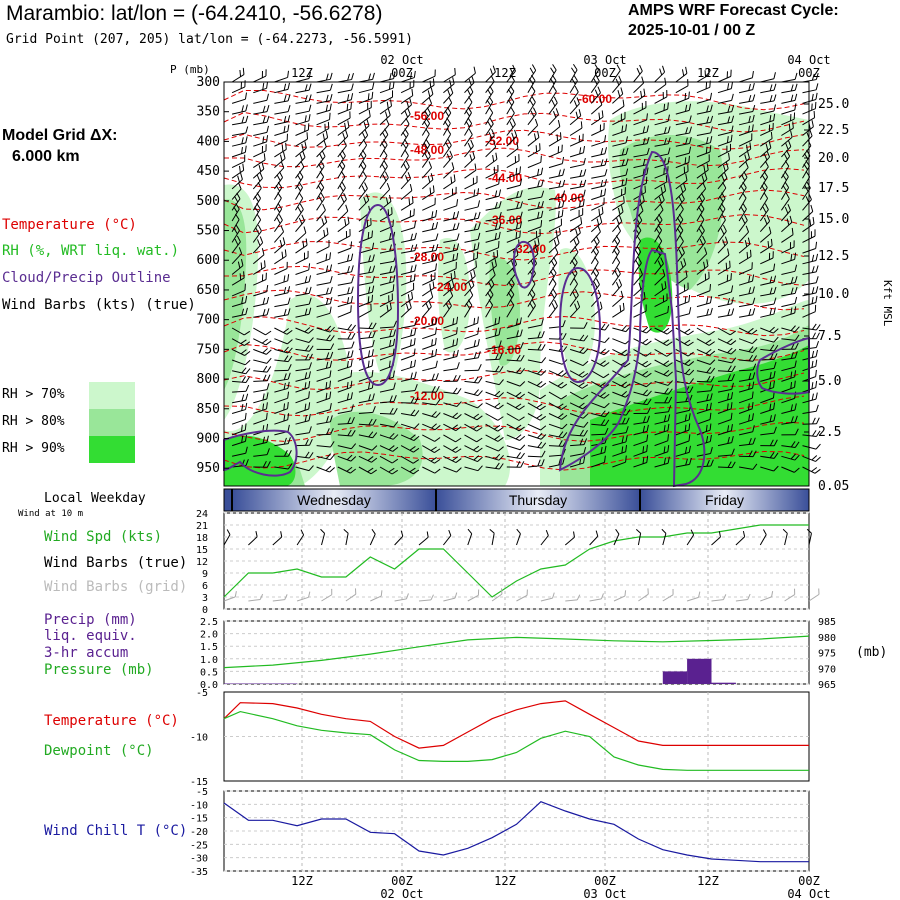 This screenshot has height=900, width=900. Describe the element at coordinates (205, 574) in the screenshot. I see `wind-tick-label: 9` at that location.